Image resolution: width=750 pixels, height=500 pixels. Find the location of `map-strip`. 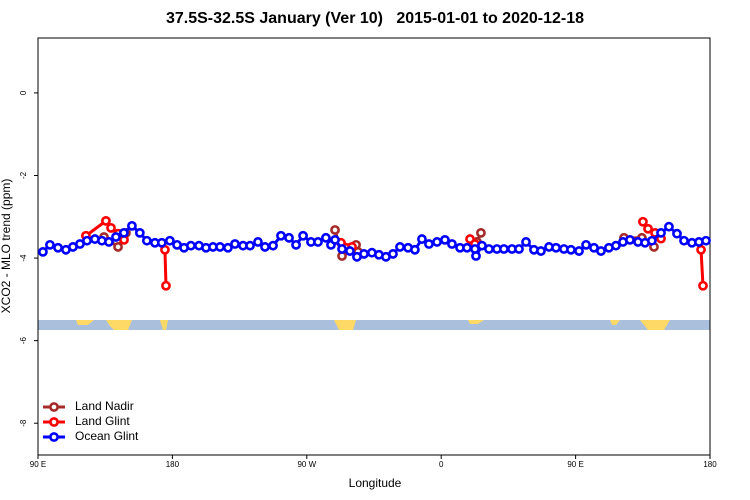

map-strip is located at coordinates (374, 325).